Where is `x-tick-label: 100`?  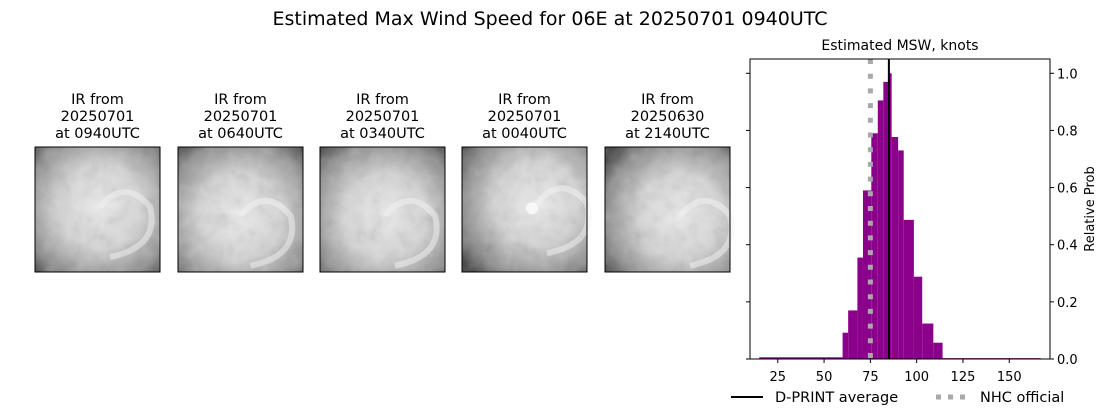
x-tick-label: 100 is located at coordinates (916, 377).